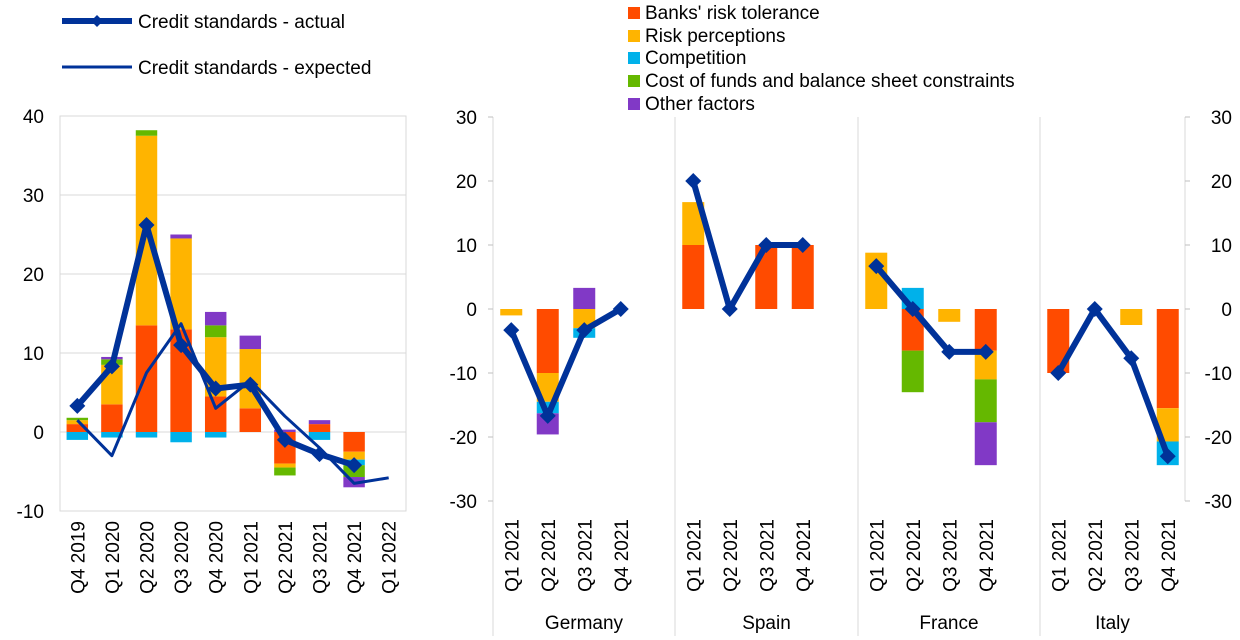 This screenshot has height=640, width=1240. Describe the element at coordinates (390, 557) in the screenshot. I see `left-x-tick-label: Q1 2022` at that location.